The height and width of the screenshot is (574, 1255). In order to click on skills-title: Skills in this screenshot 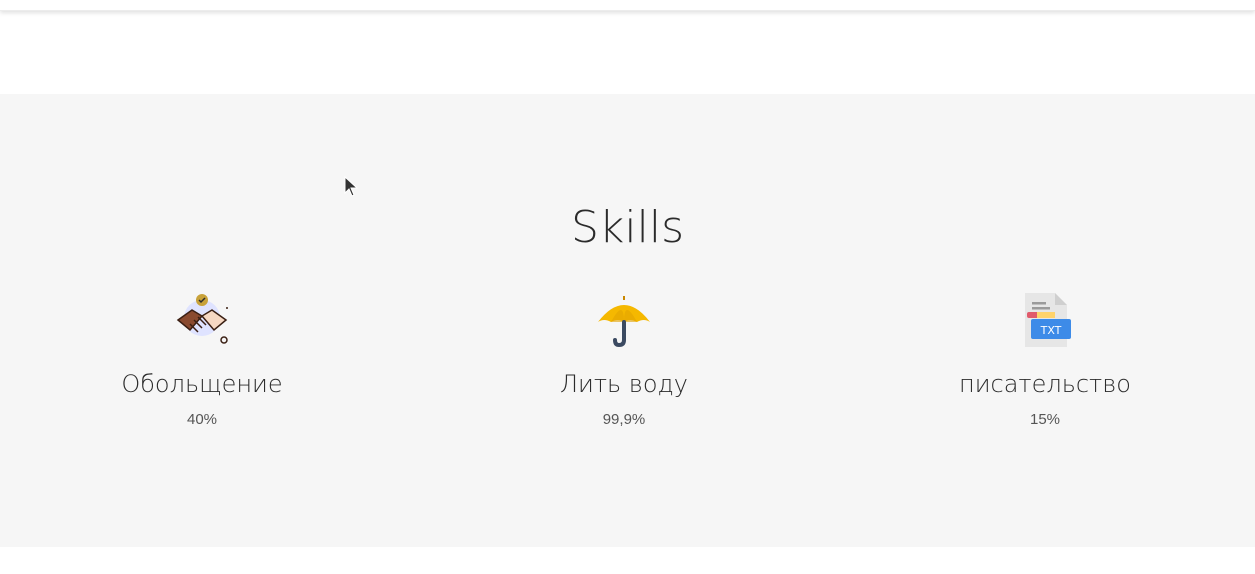, I will do `click(627, 227)`.